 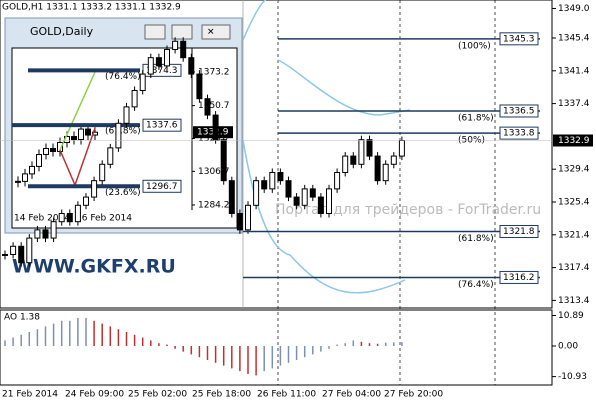 I want to click on maximize-button, so click(x=182, y=32).